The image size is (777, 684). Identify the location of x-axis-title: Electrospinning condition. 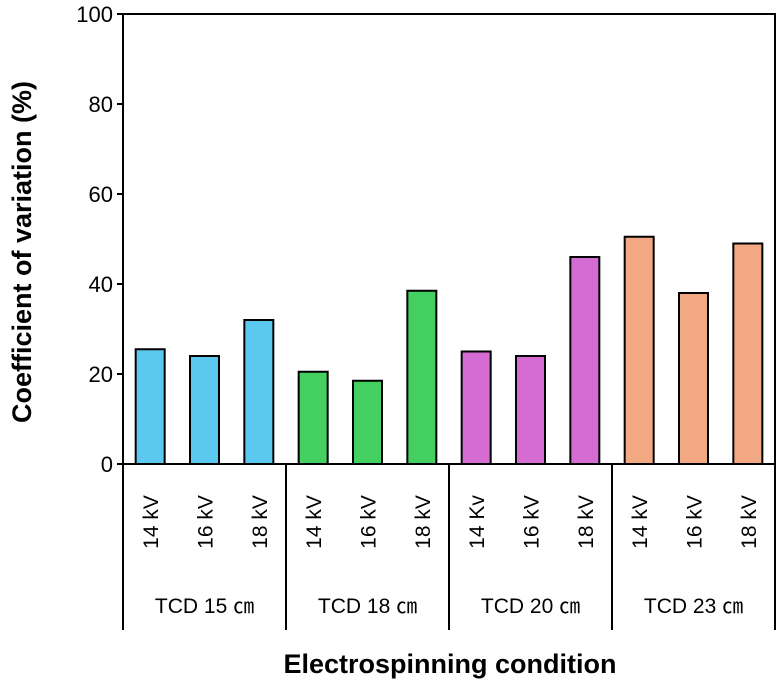
(450, 664).